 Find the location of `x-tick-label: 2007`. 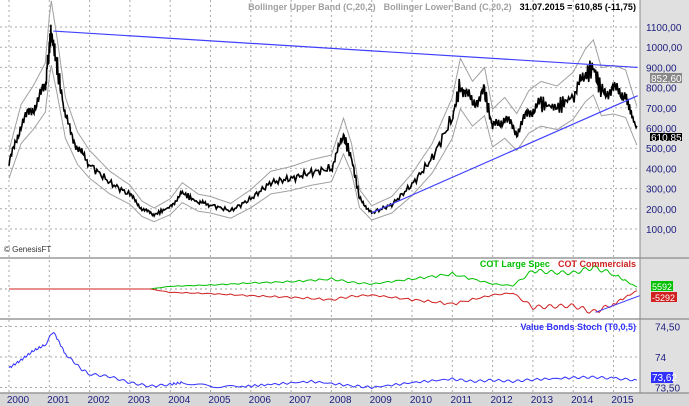

x-tick-label: 2007 is located at coordinates (300, 400).